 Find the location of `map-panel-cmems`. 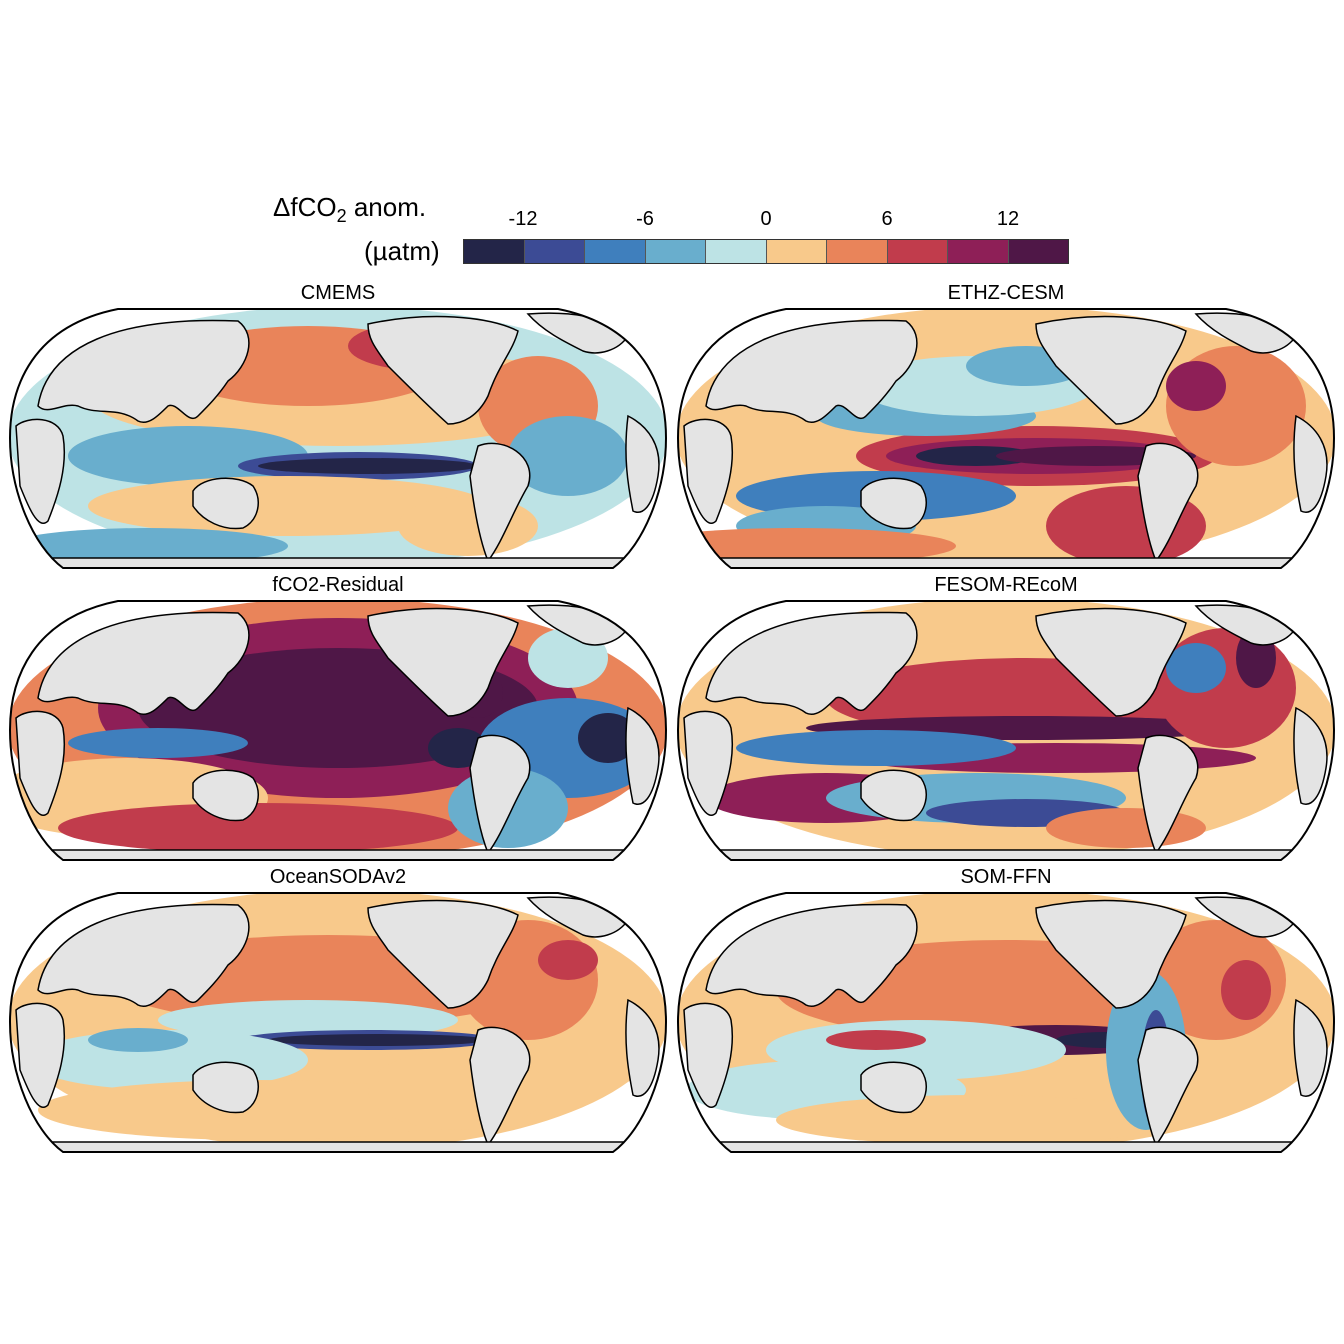

map-panel-cmems is located at coordinates (338, 438).